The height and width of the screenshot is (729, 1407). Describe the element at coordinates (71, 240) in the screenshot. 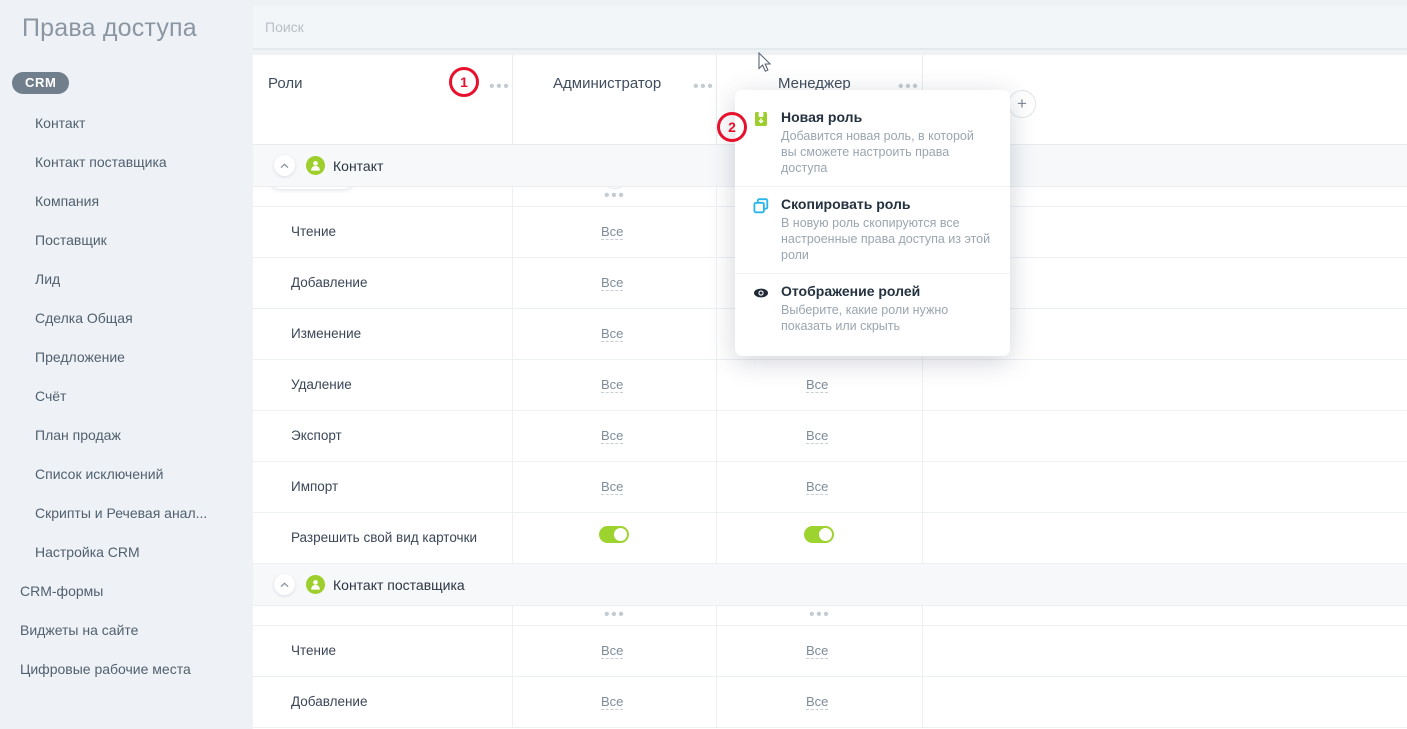

I see `sidebar-item-3: Поставщик` at that location.